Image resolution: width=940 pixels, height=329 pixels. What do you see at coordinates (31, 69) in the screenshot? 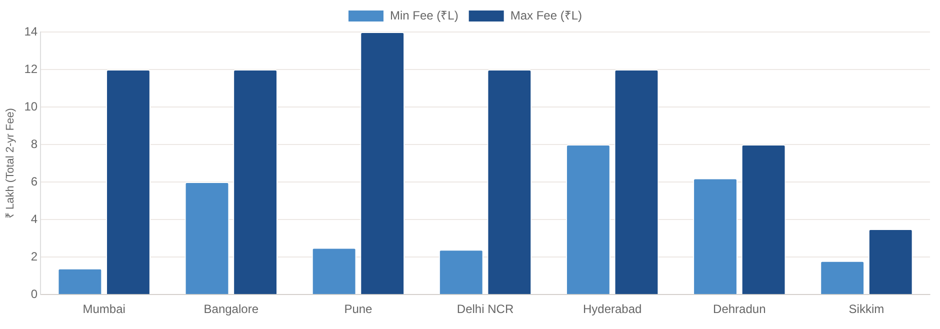
I see `y-tick-label: 12` at bounding box center [31, 69].